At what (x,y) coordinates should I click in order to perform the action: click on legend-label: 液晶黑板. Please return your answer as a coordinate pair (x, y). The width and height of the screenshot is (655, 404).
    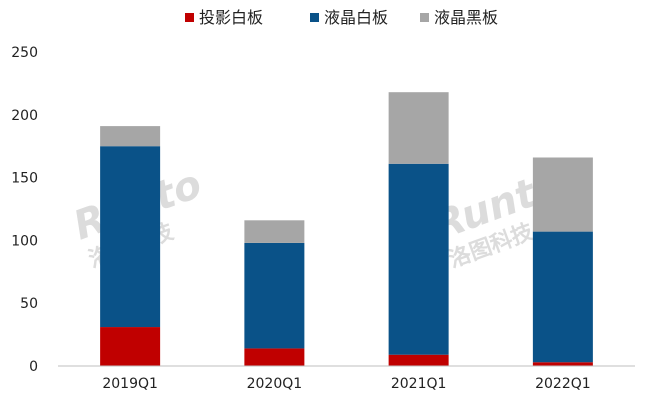
    Looking at the image, I should click on (466, 17).